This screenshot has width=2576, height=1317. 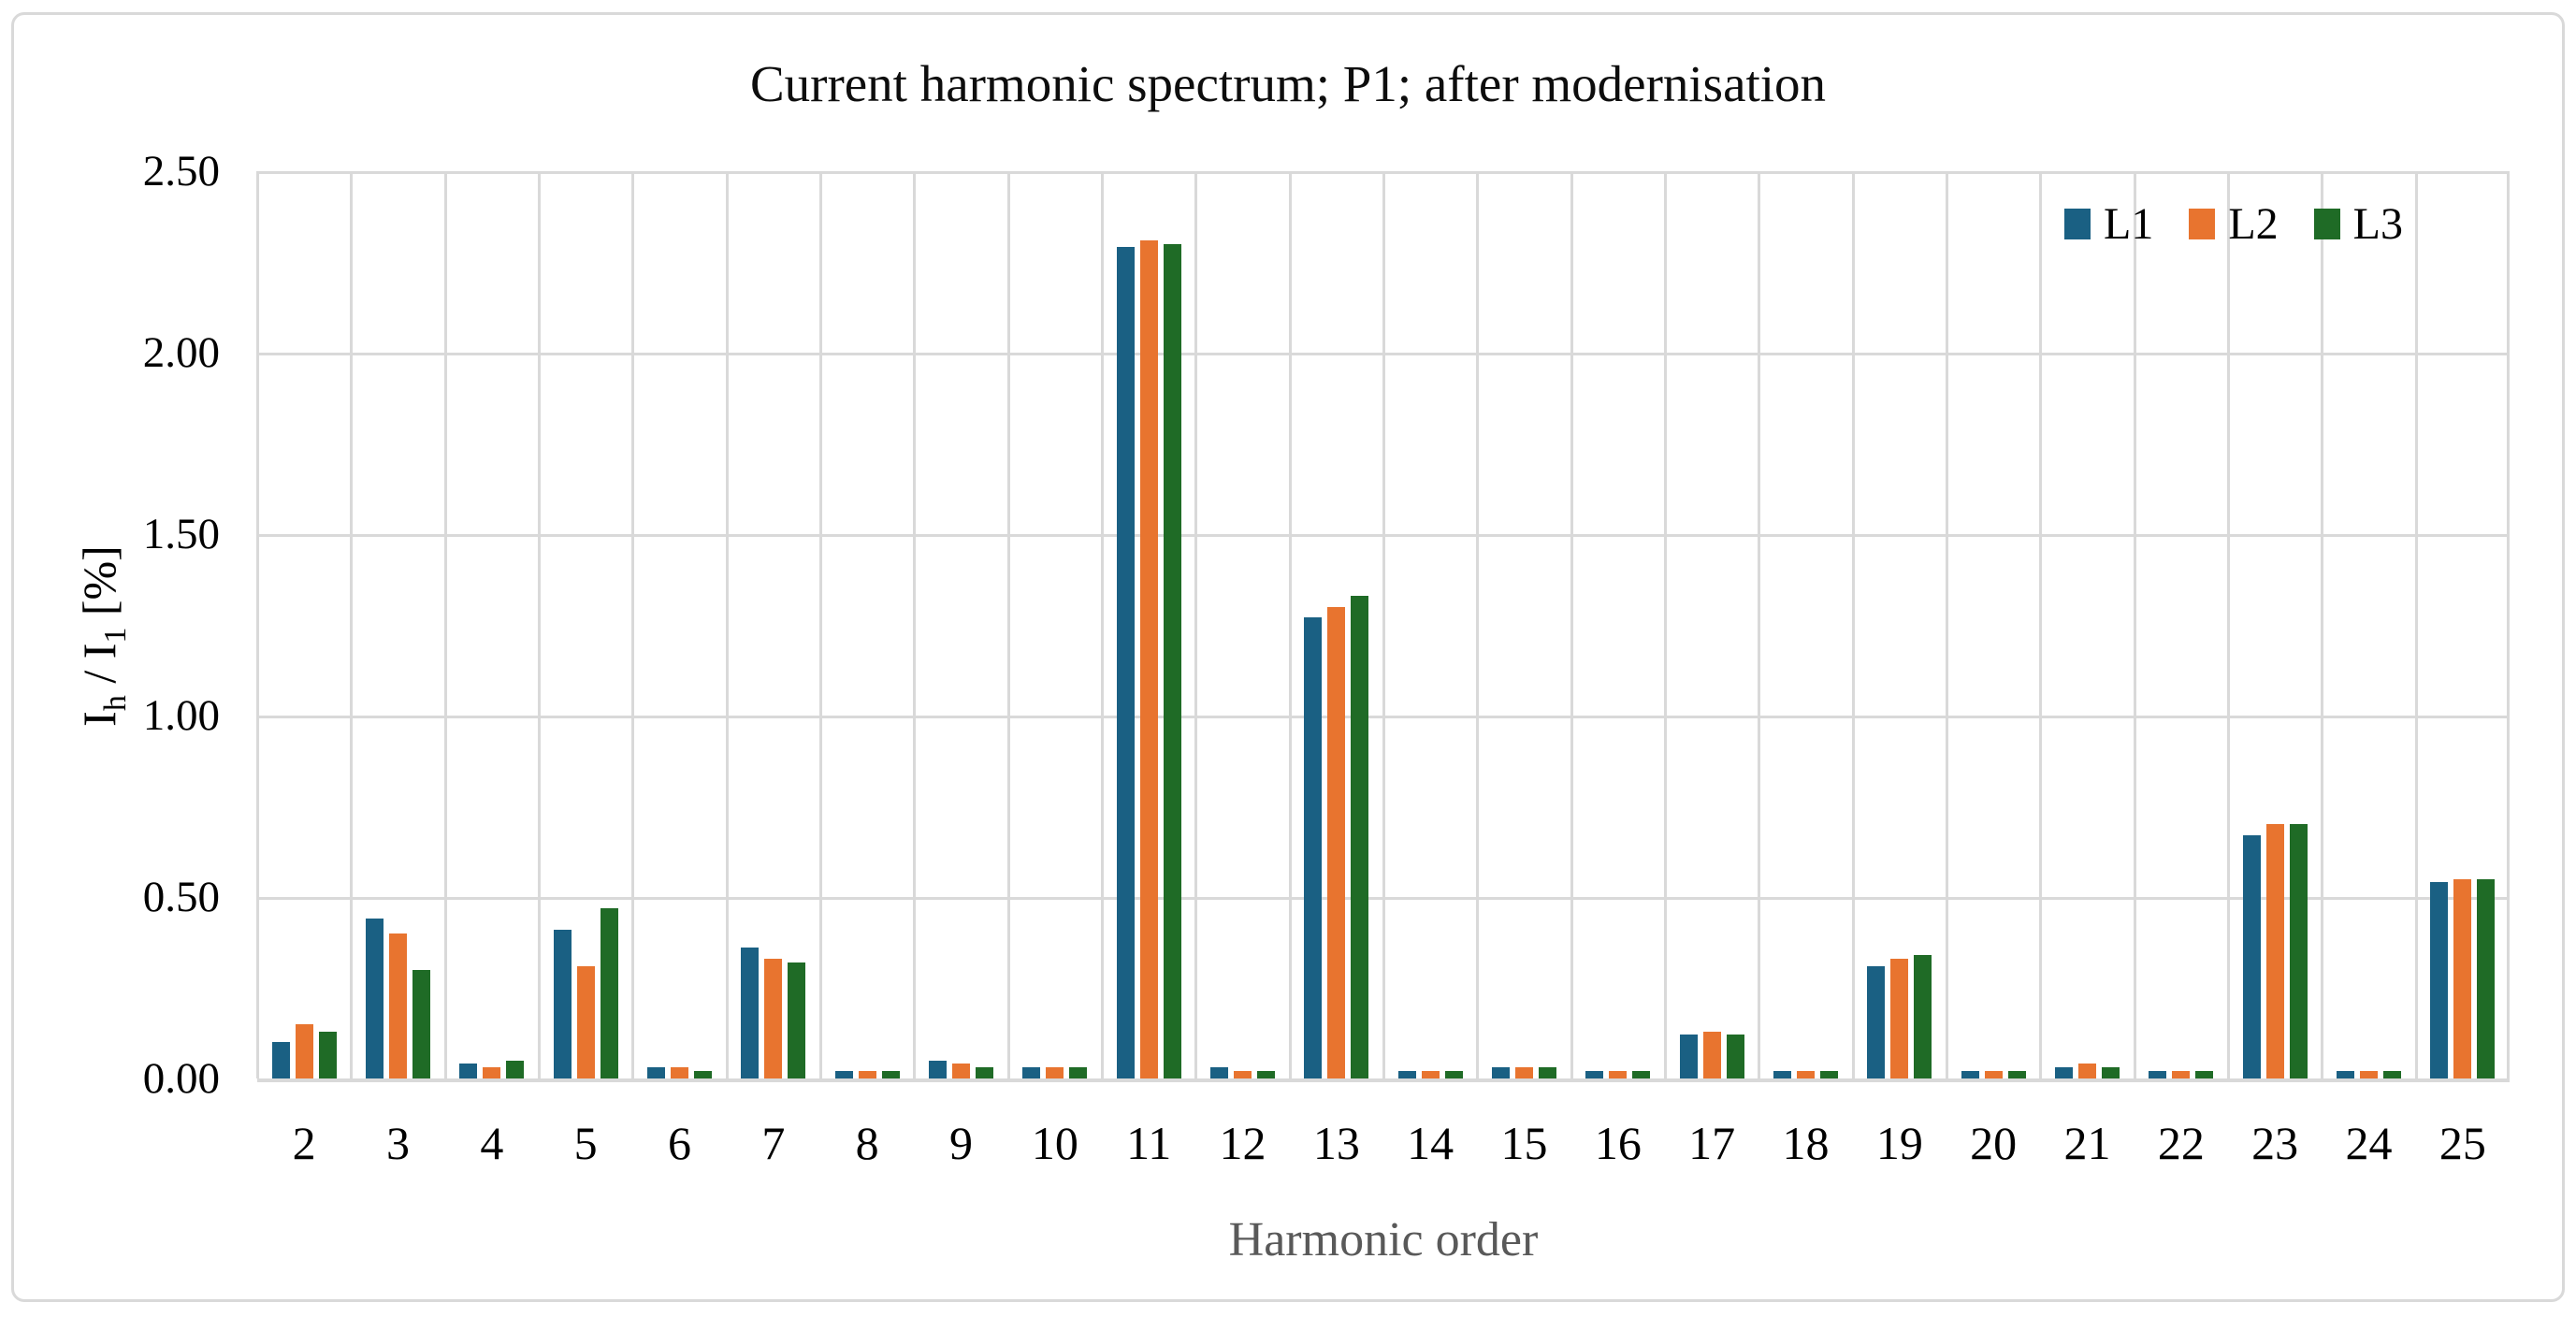 I want to click on x-tick-label-18: 18, so click(x=1806, y=1143).